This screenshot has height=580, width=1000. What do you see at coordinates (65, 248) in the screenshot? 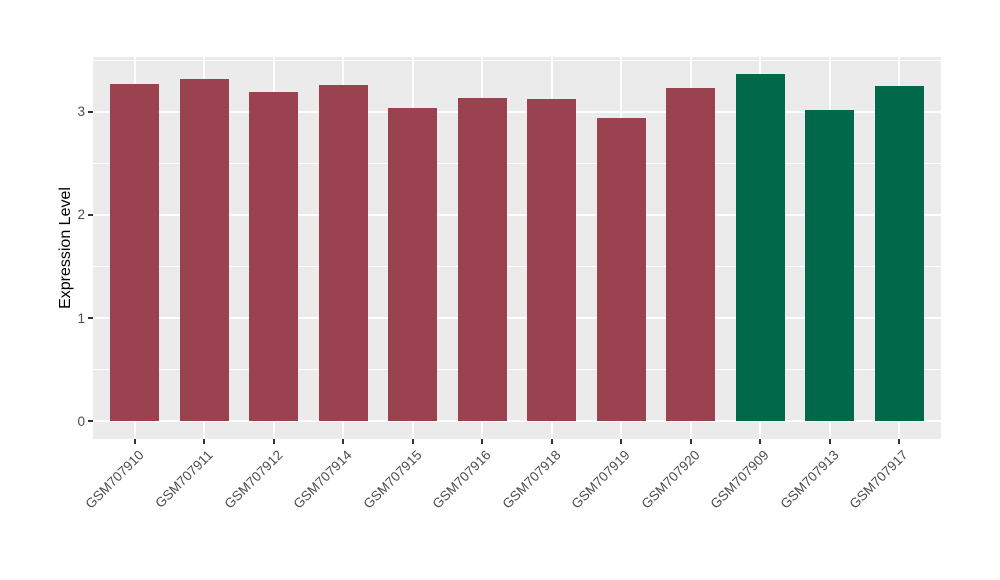
I see `y-axis-title: Expression Level` at bounding box center [65, 248].